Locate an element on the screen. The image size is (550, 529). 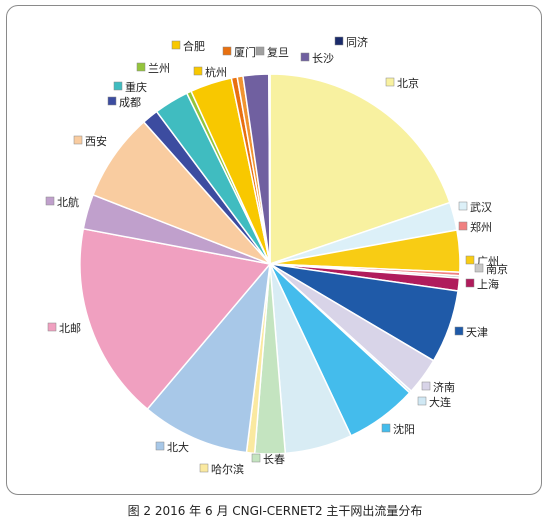
slice-label: 北邮 is located at coordinates (70, 328).